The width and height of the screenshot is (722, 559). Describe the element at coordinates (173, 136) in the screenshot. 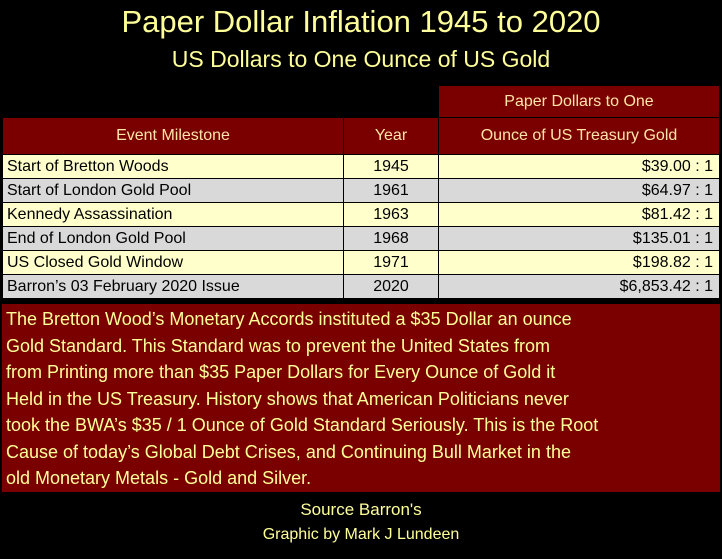

I see `event-column-header: Event Milestone` at that location.